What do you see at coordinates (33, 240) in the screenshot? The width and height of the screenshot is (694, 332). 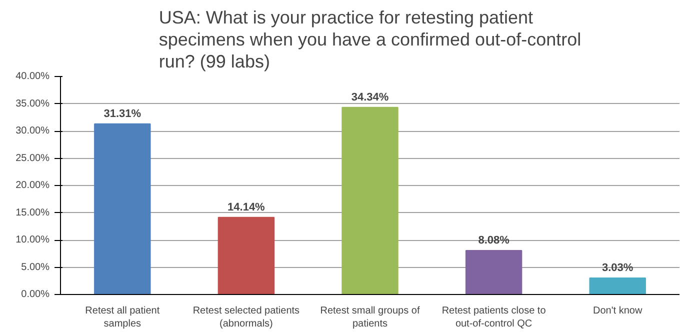 I see `y-tick-label: 10.00%` at bounding box center [33, 240].